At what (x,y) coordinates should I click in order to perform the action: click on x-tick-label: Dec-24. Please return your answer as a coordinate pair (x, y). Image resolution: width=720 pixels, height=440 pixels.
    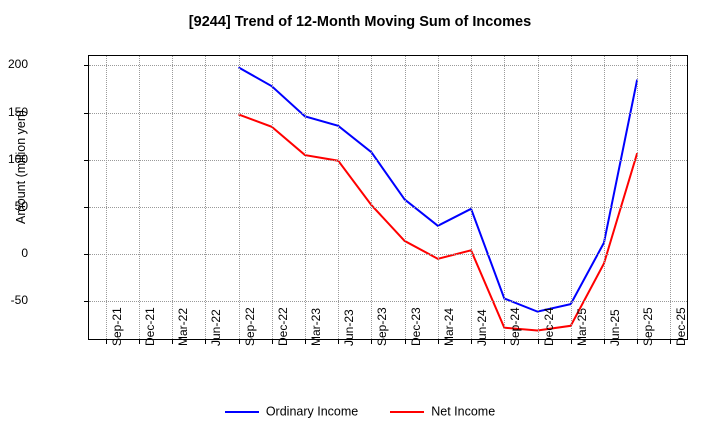
    Looking at the image, I should click on (548, 326).